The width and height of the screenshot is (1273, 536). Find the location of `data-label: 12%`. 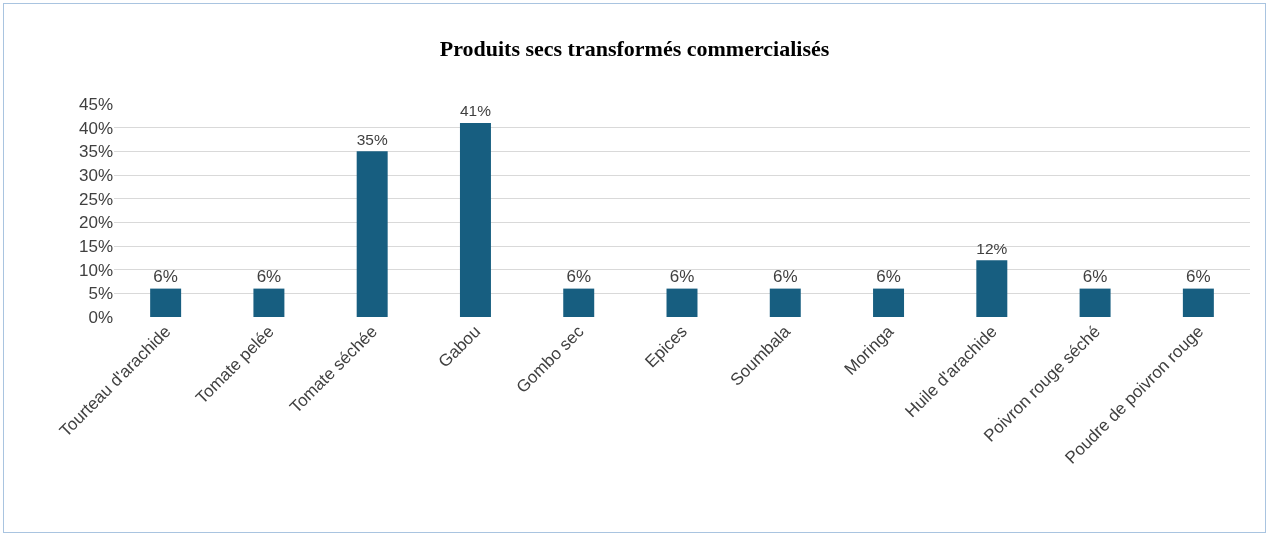

data-label: 12% is located at coordinates (992, 248).